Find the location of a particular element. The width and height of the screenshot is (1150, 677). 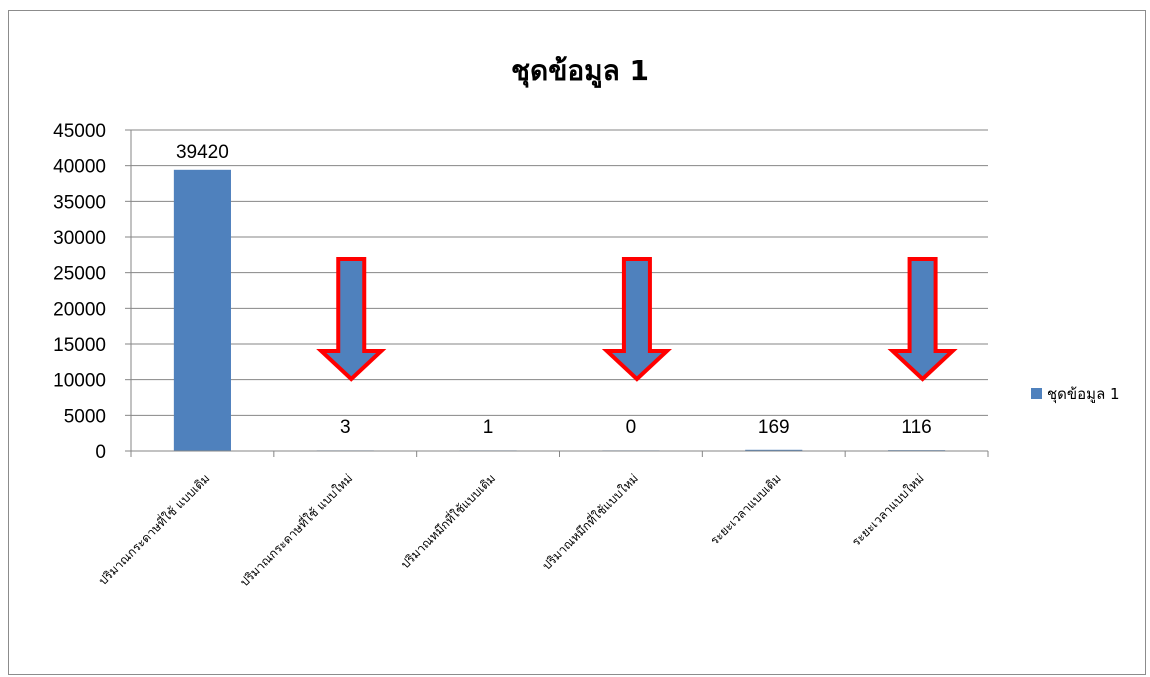

data-label: 39420 is located at coordinates (202, 152).